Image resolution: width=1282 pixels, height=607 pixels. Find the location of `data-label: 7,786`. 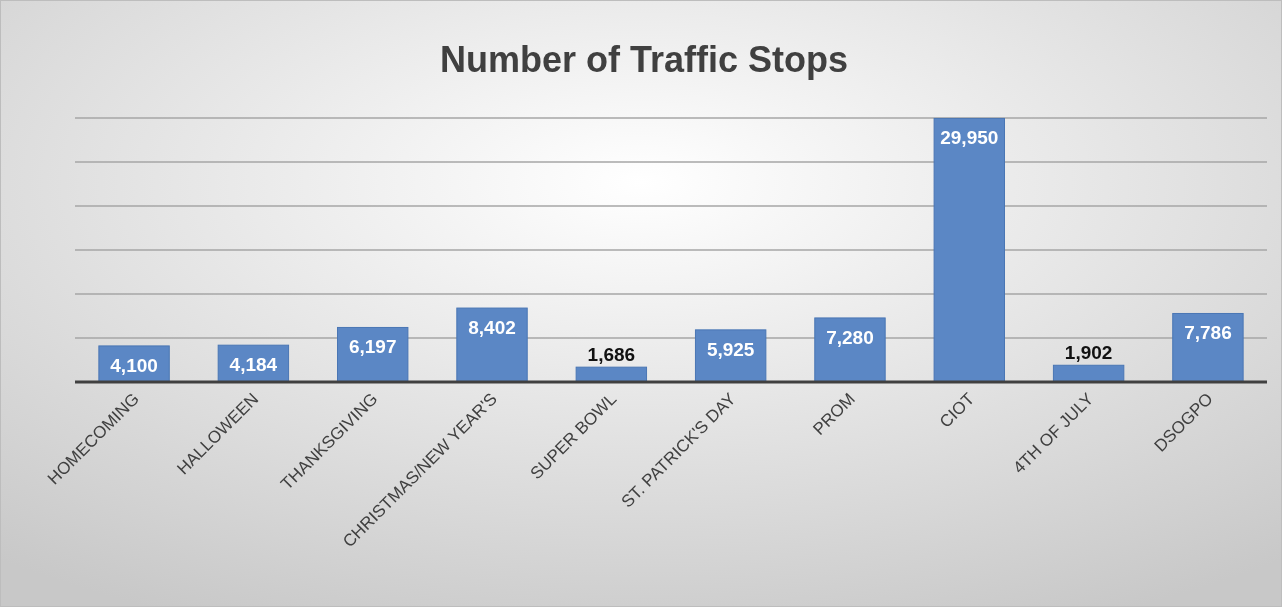

data-label: 7,786 is located at coordinates (1208, 333).